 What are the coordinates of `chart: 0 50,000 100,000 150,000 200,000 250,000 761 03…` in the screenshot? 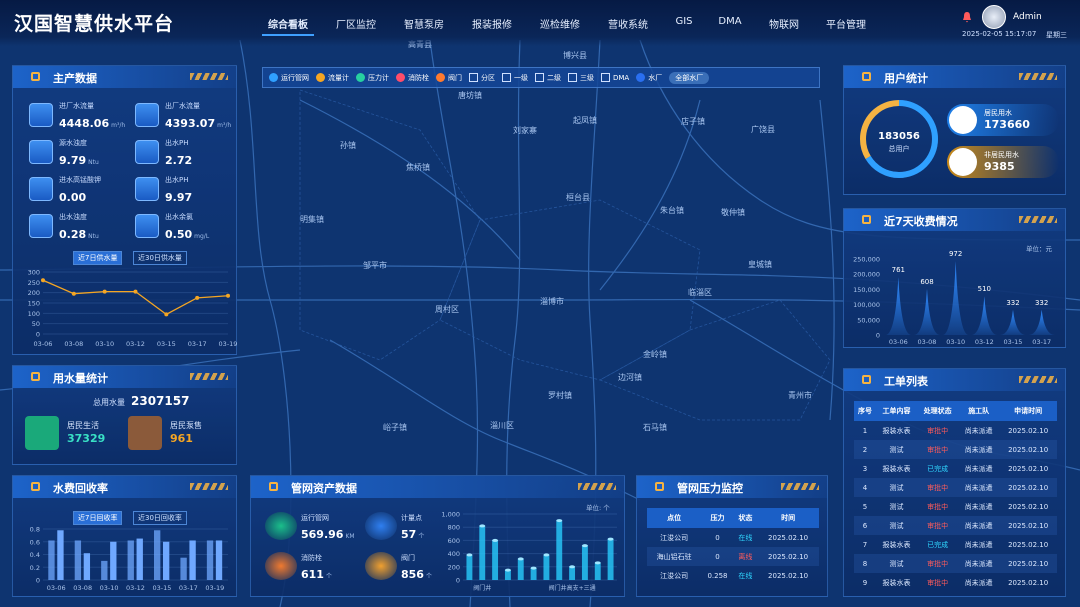 It's located at (954, 298).